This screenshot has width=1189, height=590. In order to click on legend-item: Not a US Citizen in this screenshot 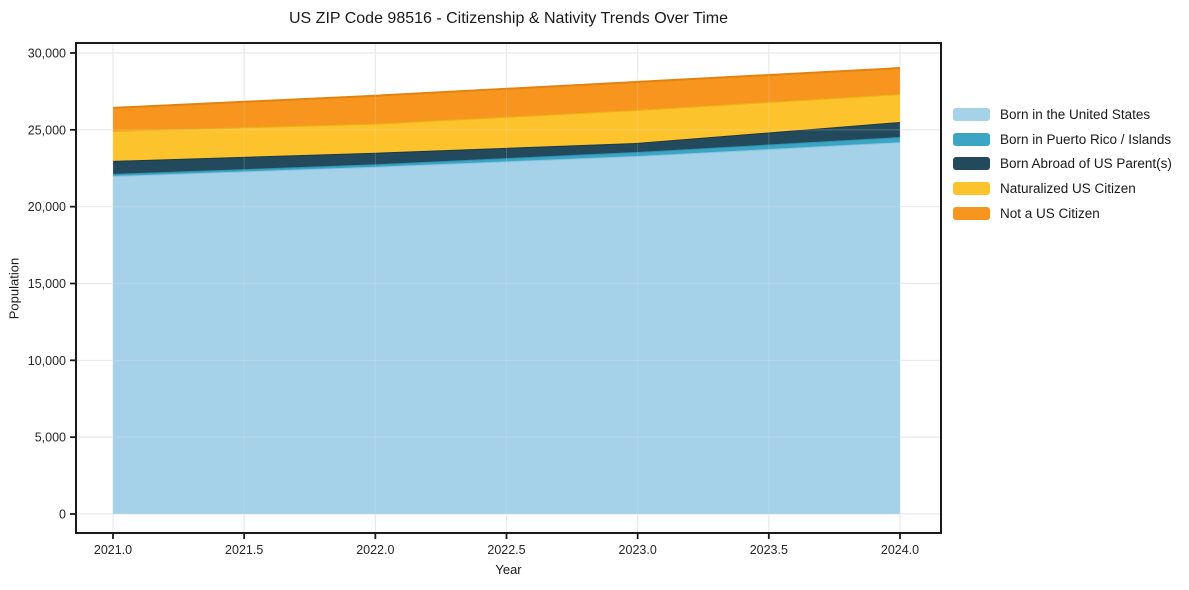, I will do `click(1062, 213)`.